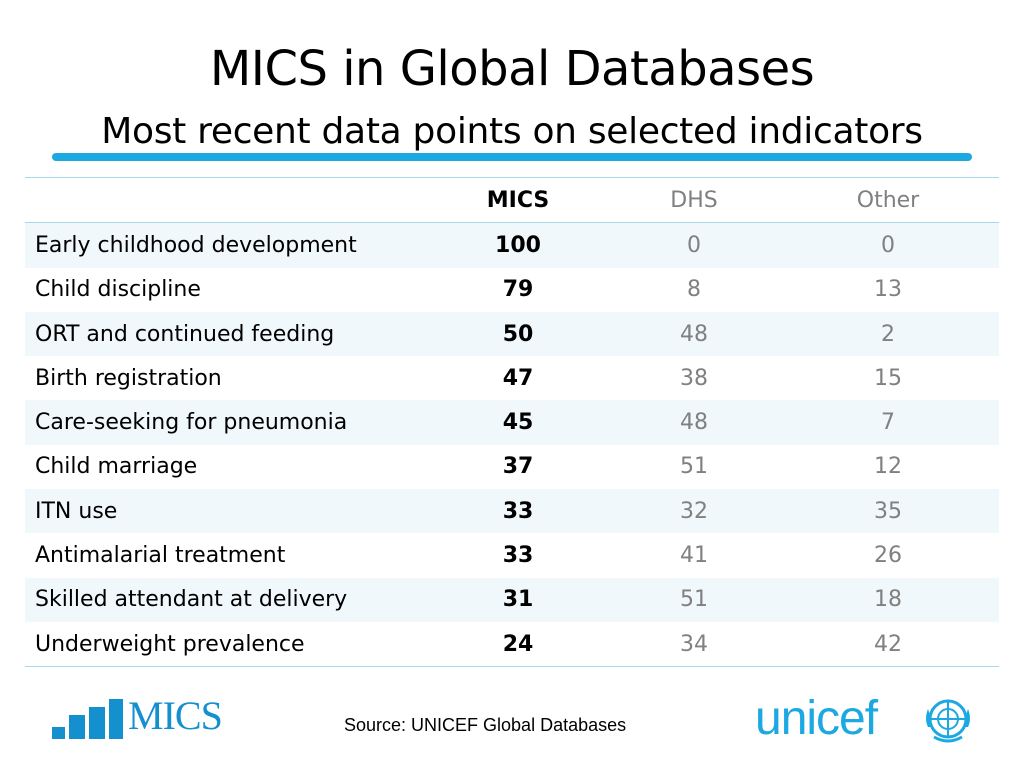  Describe the element at coordinates (694, 245) in the screenshot. I see `dhs-value: 0` at that location.